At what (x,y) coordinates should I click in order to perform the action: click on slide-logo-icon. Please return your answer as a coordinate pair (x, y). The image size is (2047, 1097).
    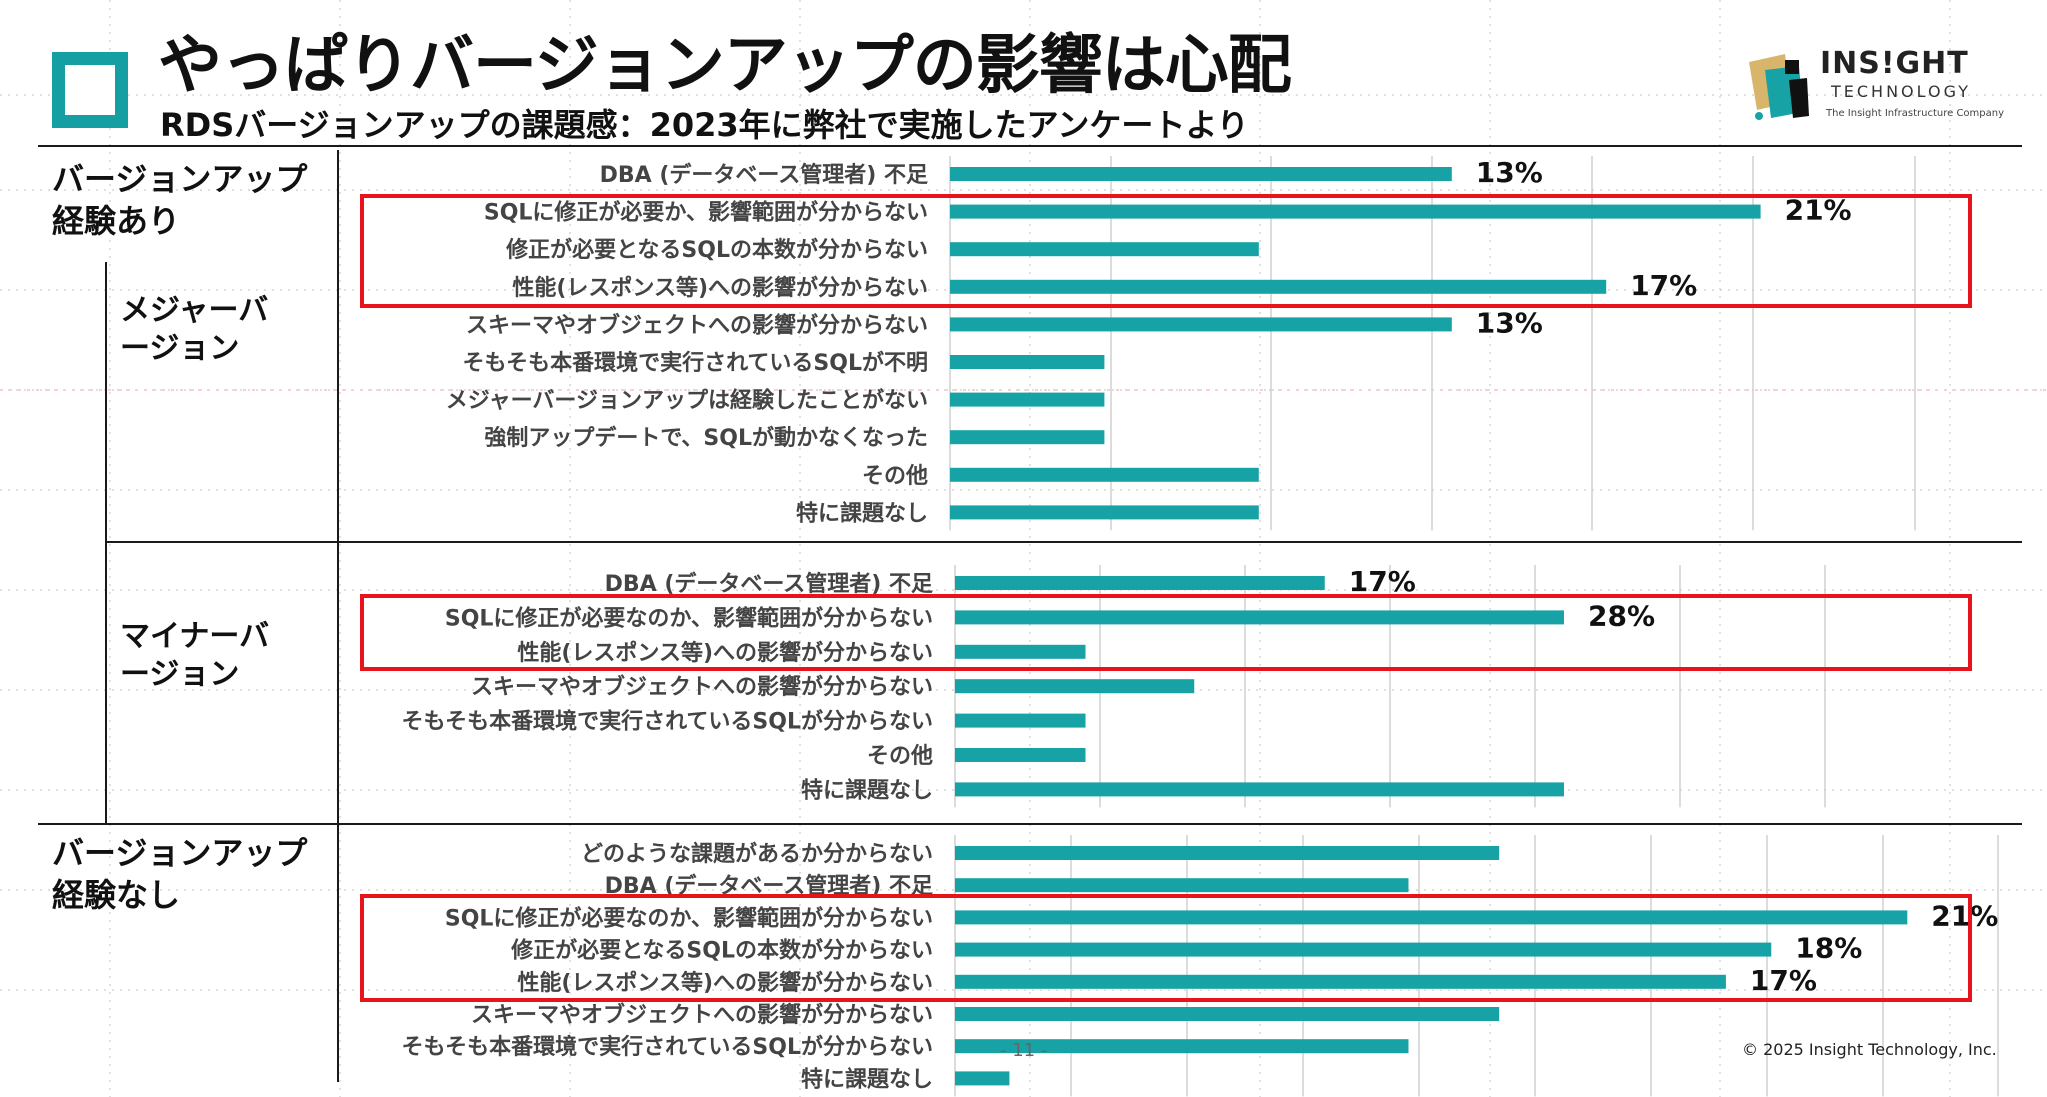
    Looking at the image, I should click on (90, 90).